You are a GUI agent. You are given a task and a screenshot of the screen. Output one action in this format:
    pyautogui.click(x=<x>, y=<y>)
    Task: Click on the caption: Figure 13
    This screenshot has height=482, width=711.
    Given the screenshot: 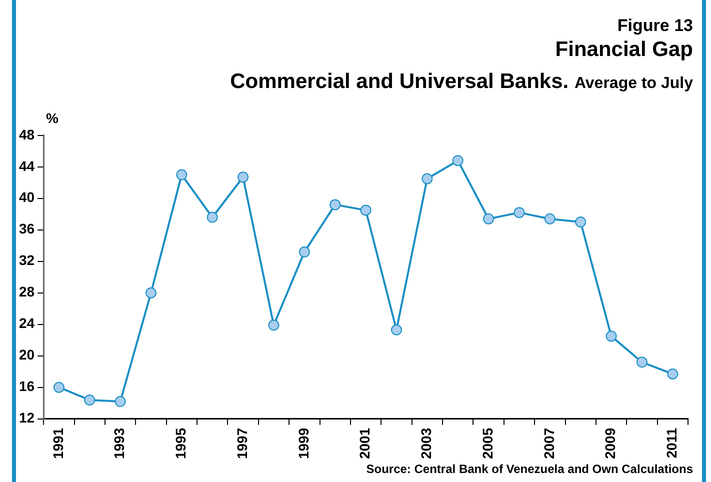 What is the action you would take?
    pyautogui.click(x=655, y=26)
    